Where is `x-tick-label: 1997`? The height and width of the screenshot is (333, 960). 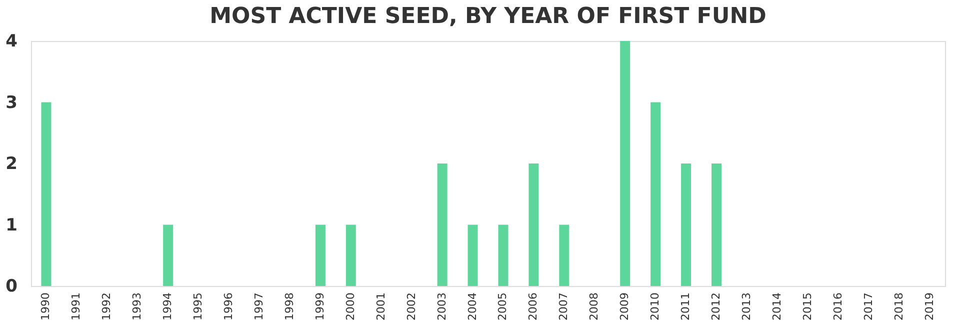
x-tick-label: 1997 is located at coordinates (259, 306).